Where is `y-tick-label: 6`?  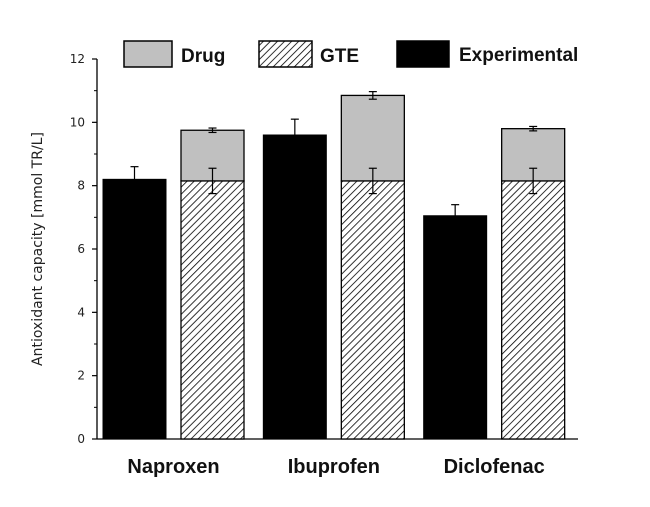 y-tick-label: 6 is located at coordinates (81, 249).